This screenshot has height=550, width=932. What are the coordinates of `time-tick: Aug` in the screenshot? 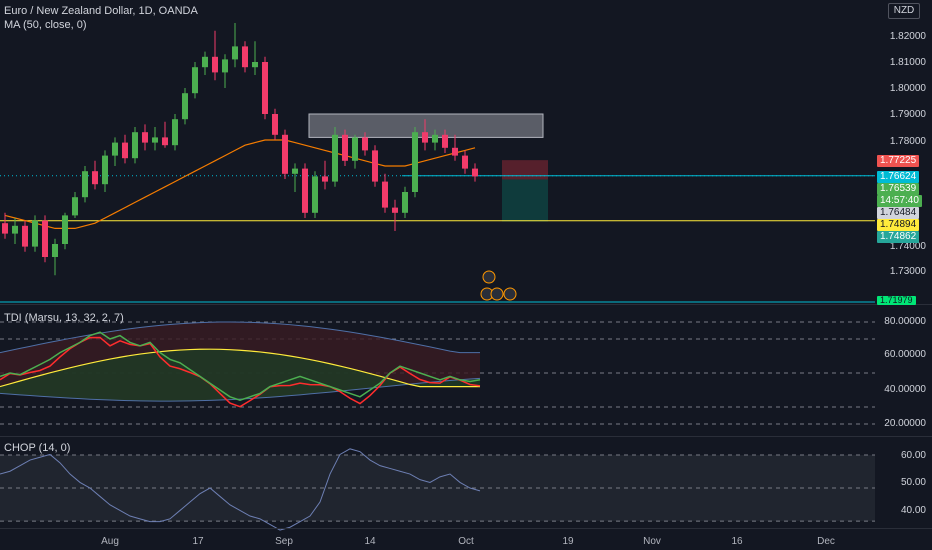 It's located at (110, 541).